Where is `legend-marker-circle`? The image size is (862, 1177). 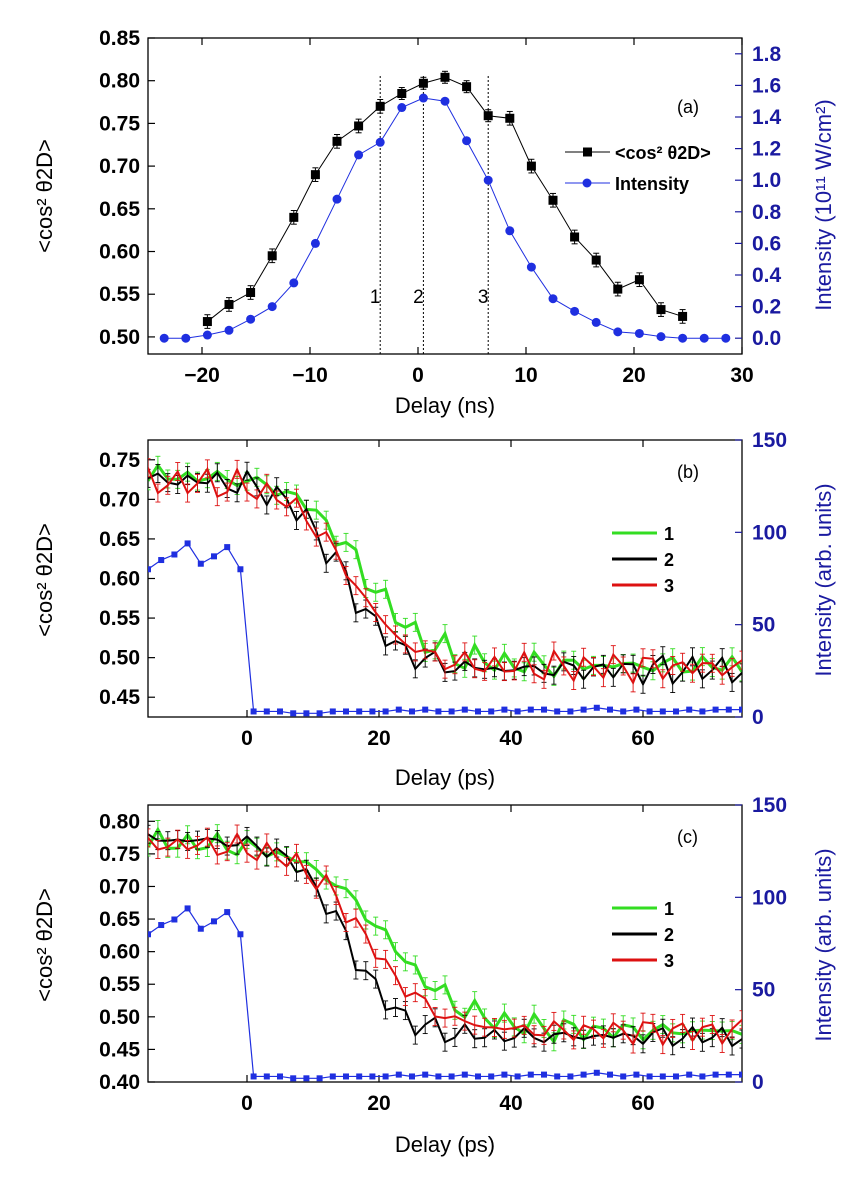
legend-marker-circle is located at coordinates (587, 183).